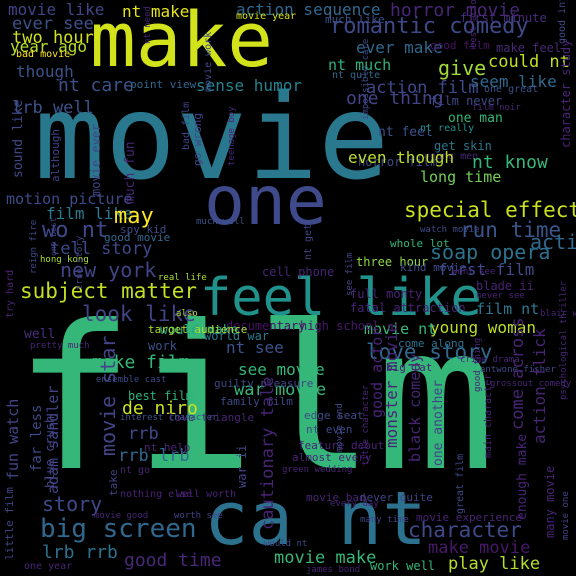 Image resolution: width=576 pixels, height=576 pixels. I want to click on word-best-actor: antwone fisher, so click(518, 370).